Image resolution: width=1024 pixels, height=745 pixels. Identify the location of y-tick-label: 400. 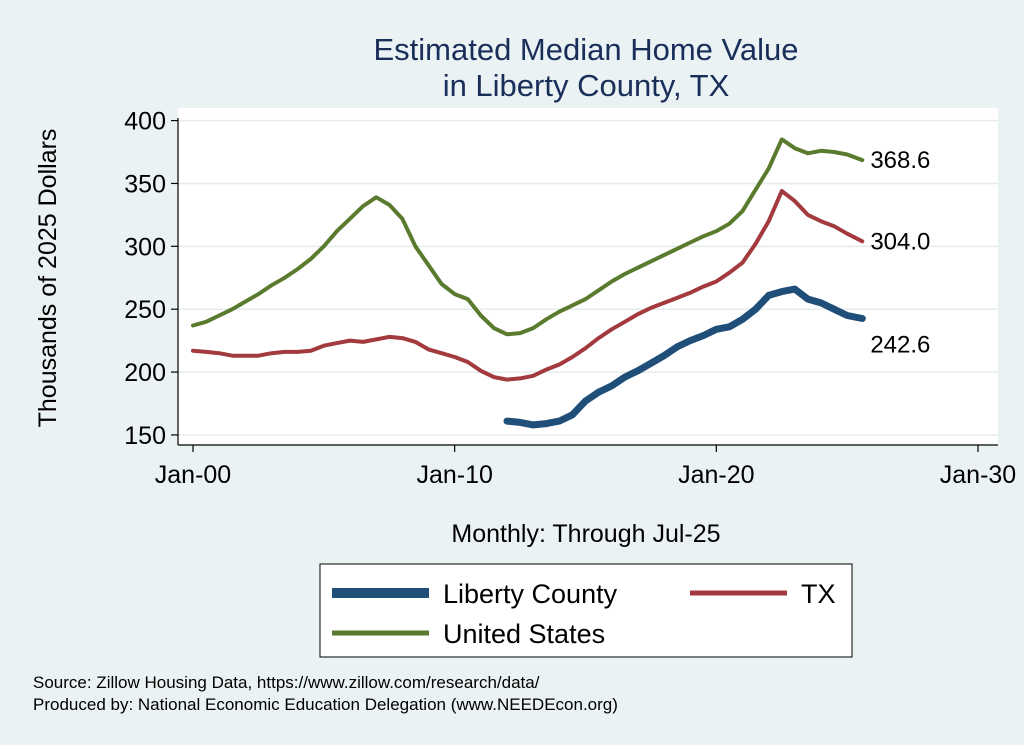
(145, 122).